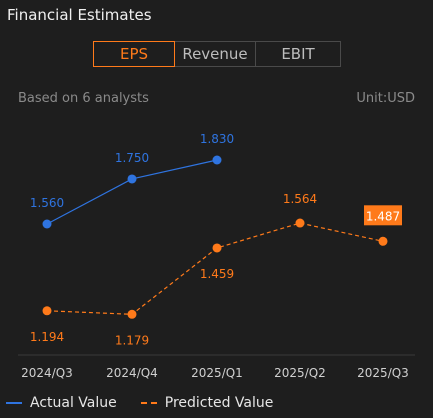 This screenshot has width=433, height=418. What do you see at coordinates (385, 98) in the screenshot?
I see `unit-label: Unit:USD` at bounding box center [385, 98].